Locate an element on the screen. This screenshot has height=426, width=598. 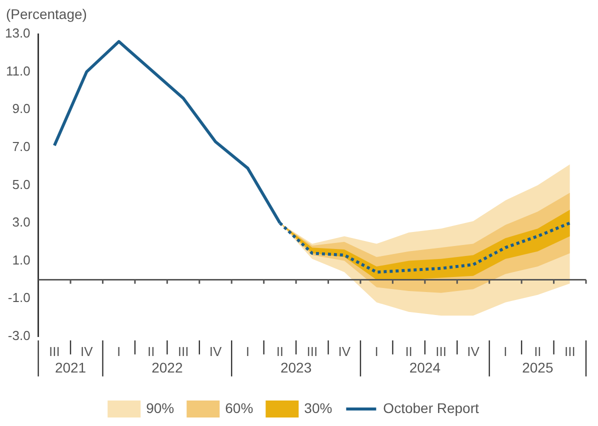
y-tick-label: -1.0 is located at coordinates (19, 298).